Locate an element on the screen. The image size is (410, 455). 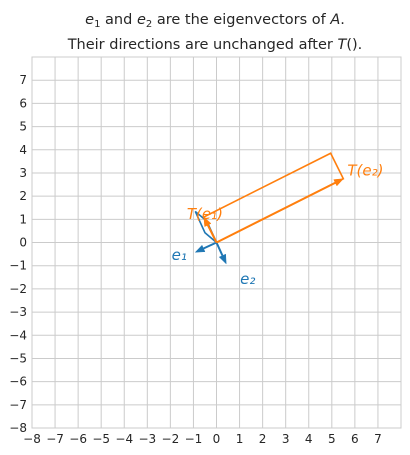
x-tick-label: 6 is located at coordinates (355, 439).